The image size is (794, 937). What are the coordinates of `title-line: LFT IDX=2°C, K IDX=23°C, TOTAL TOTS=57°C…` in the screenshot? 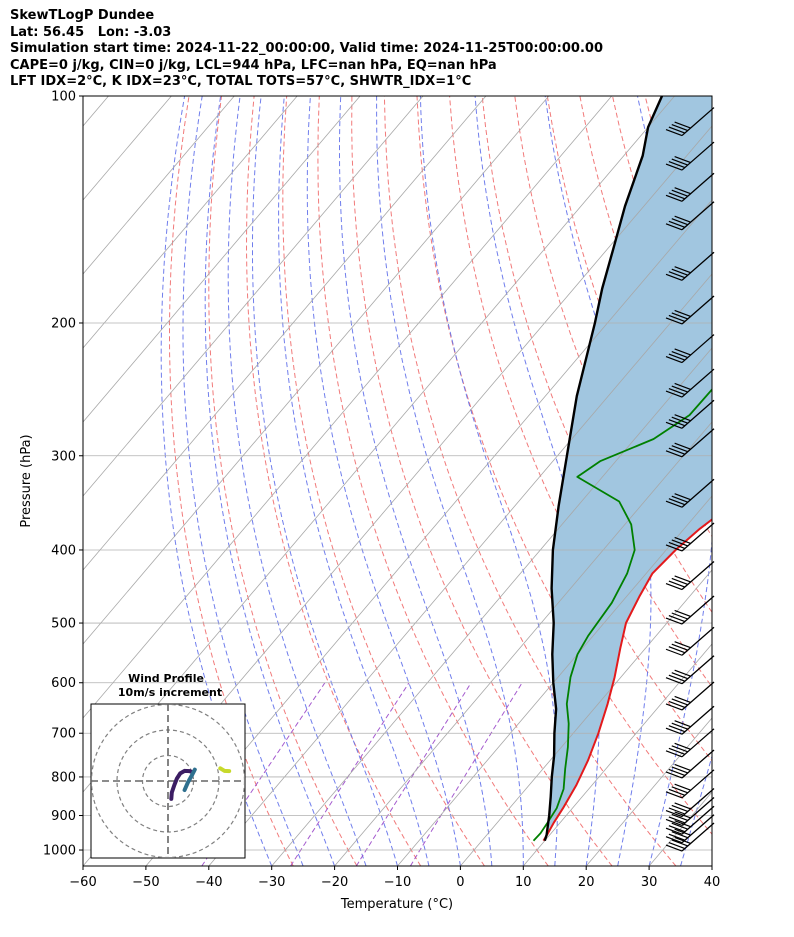 It's located at (241, 81).